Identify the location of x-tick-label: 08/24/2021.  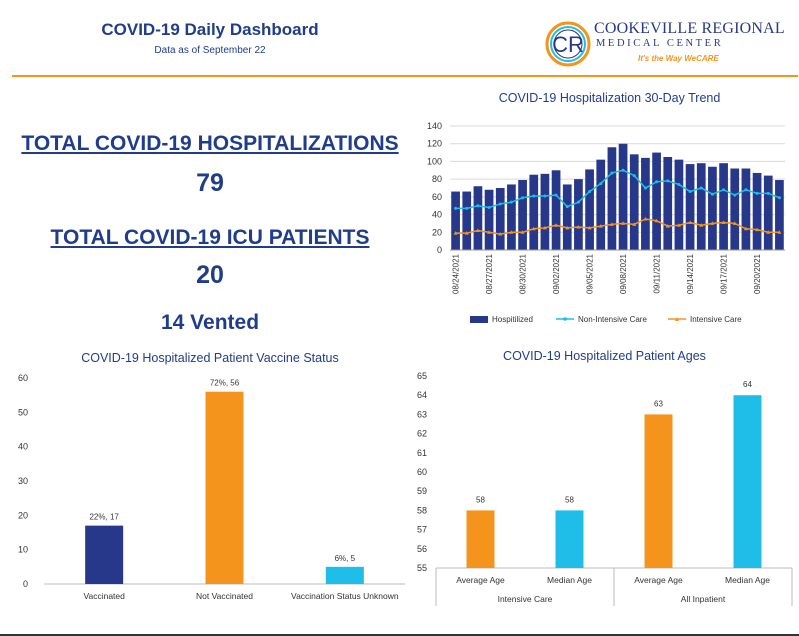
(456, 273).